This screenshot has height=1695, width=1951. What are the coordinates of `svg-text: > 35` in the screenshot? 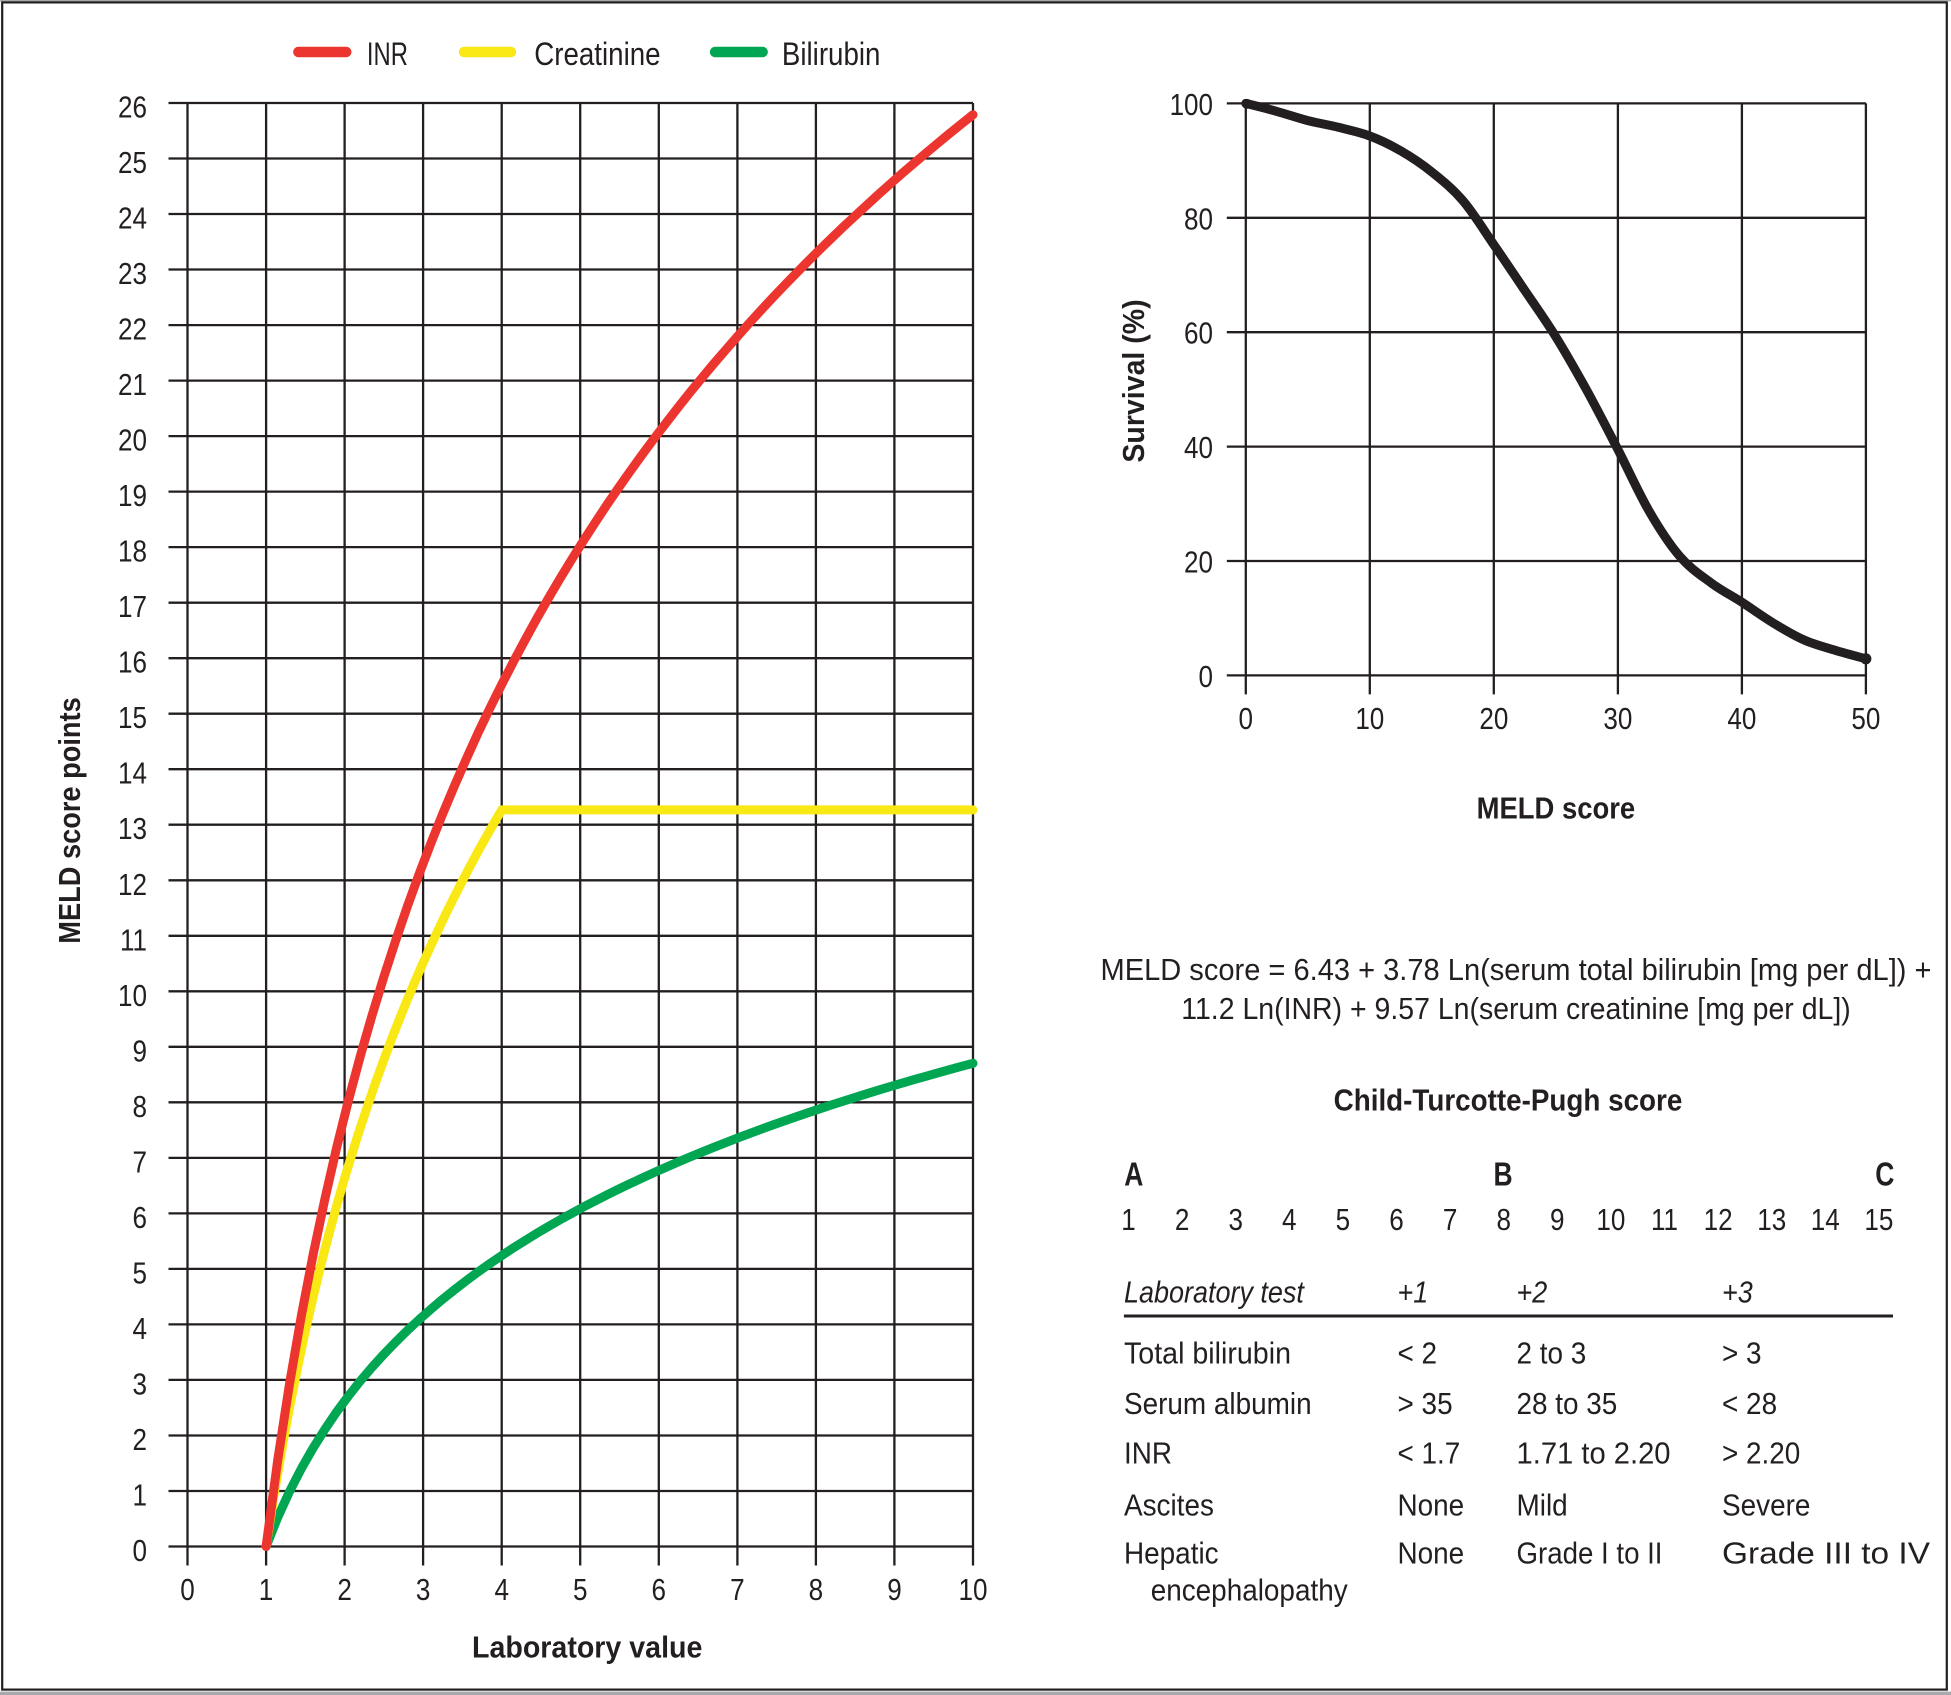 It's located at (1425, 1403).